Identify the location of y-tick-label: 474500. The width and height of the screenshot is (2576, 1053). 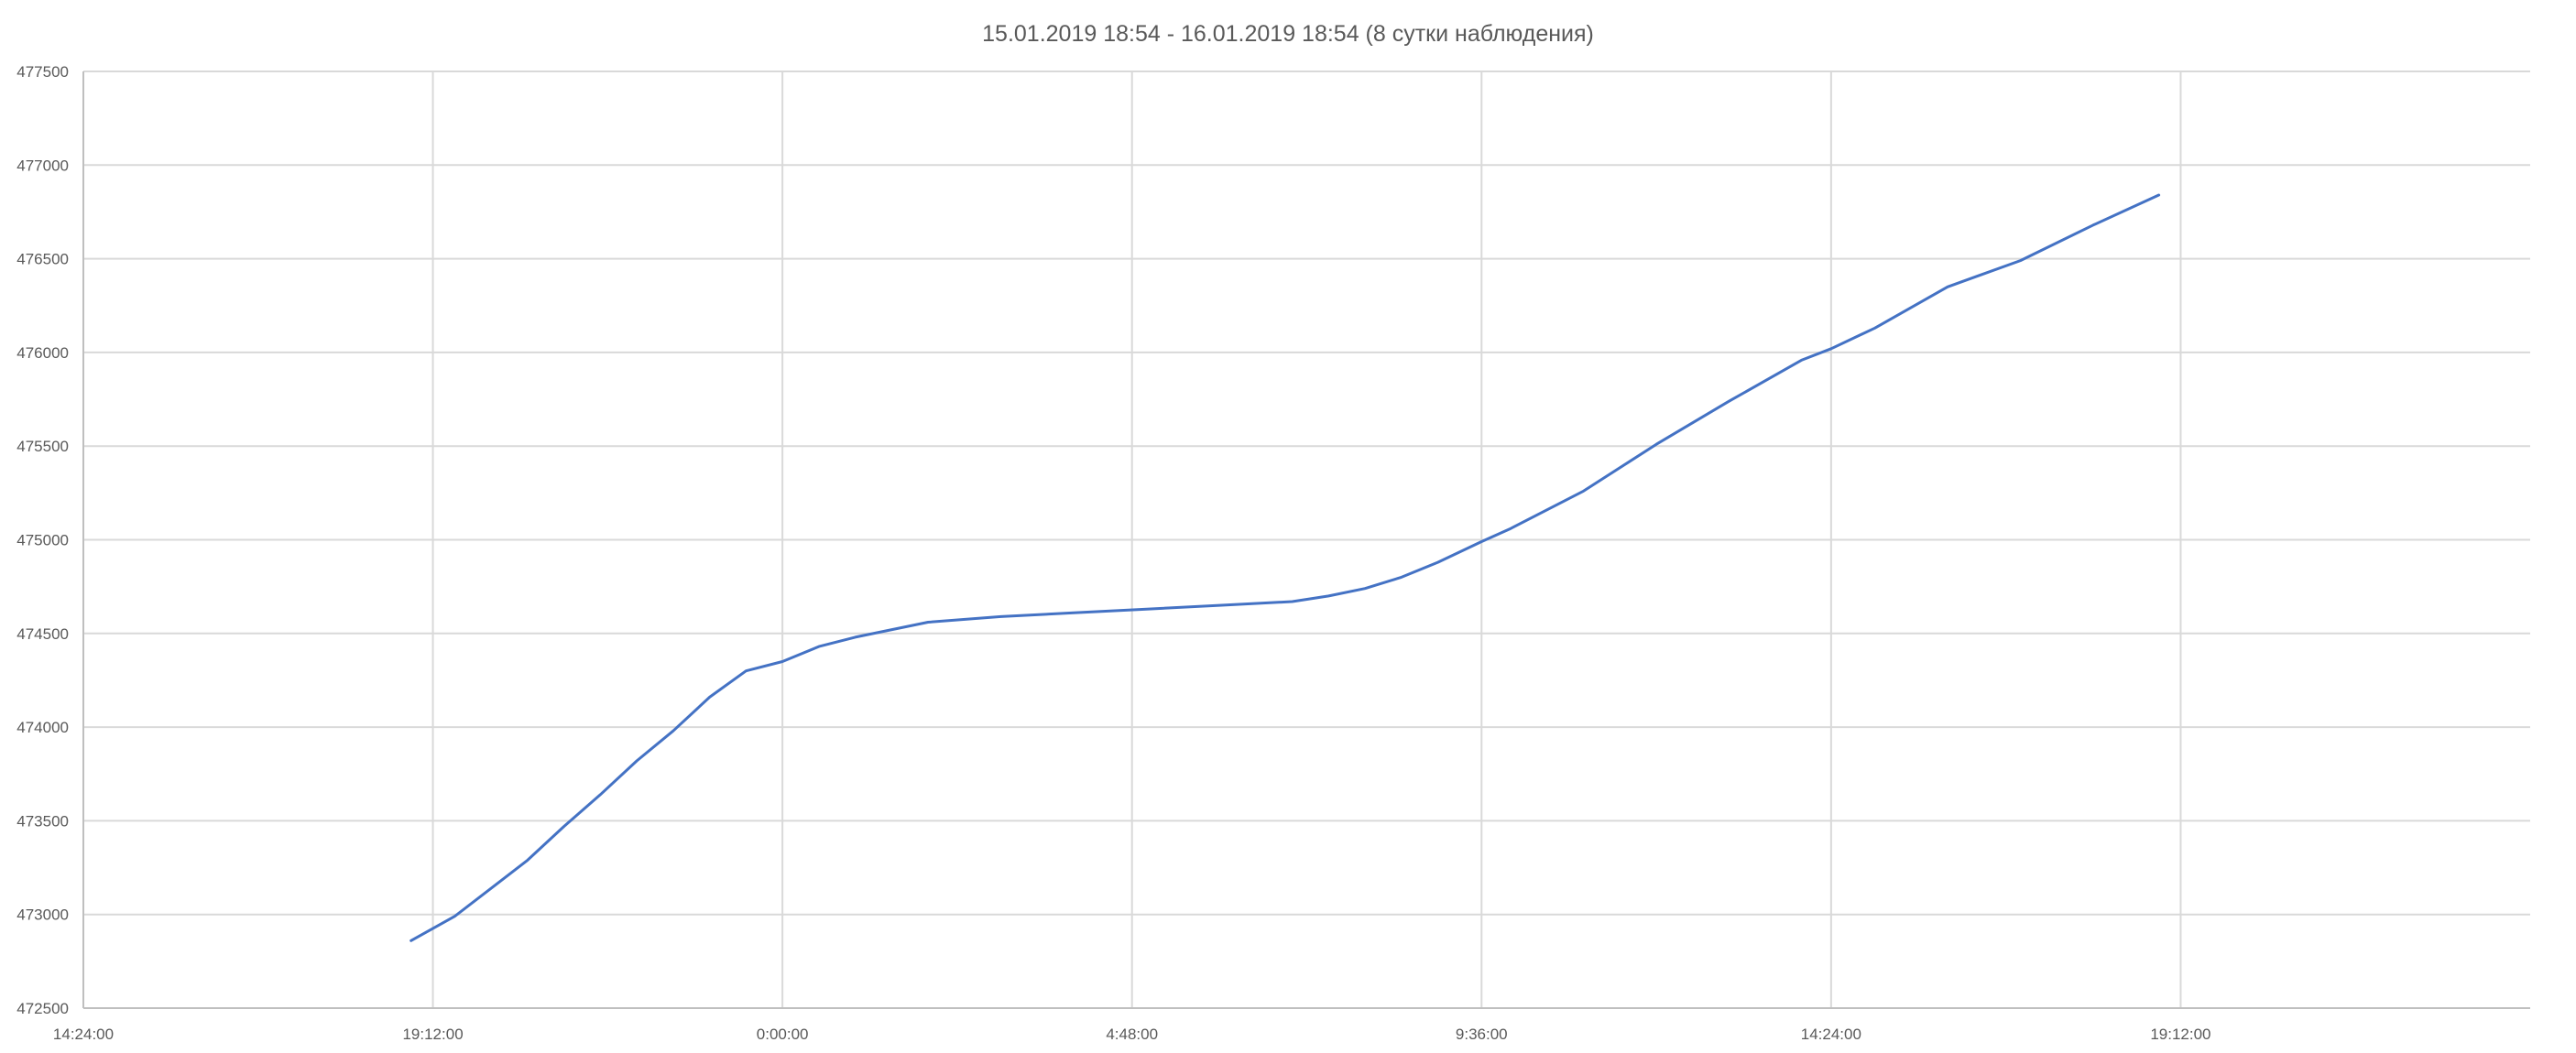
(43, 634).